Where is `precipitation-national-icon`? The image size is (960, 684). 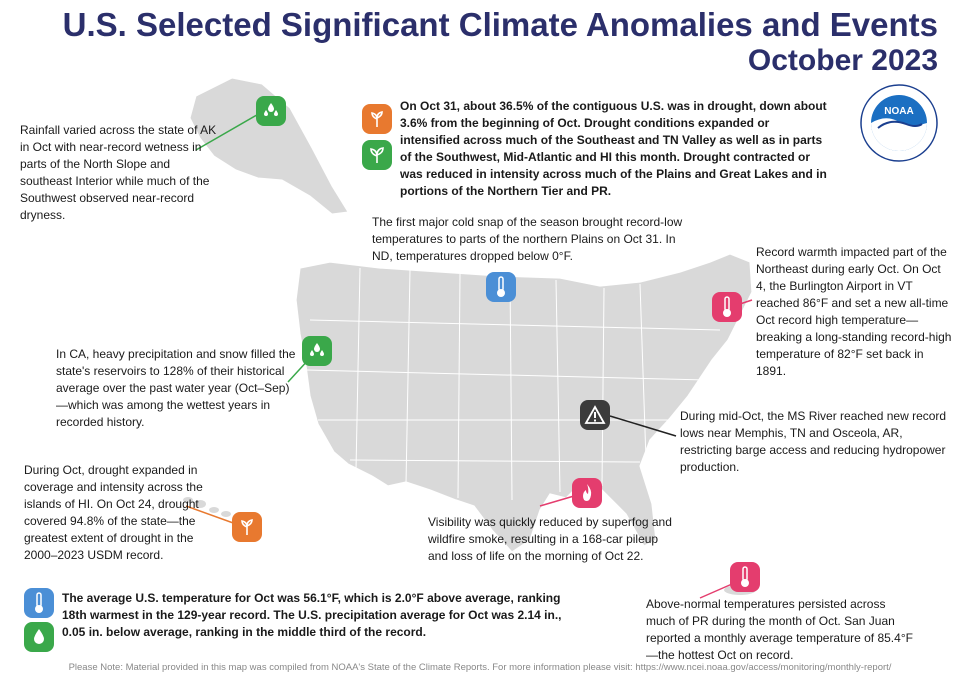
precipitation-national-icon is located at coordinates (39, 637).